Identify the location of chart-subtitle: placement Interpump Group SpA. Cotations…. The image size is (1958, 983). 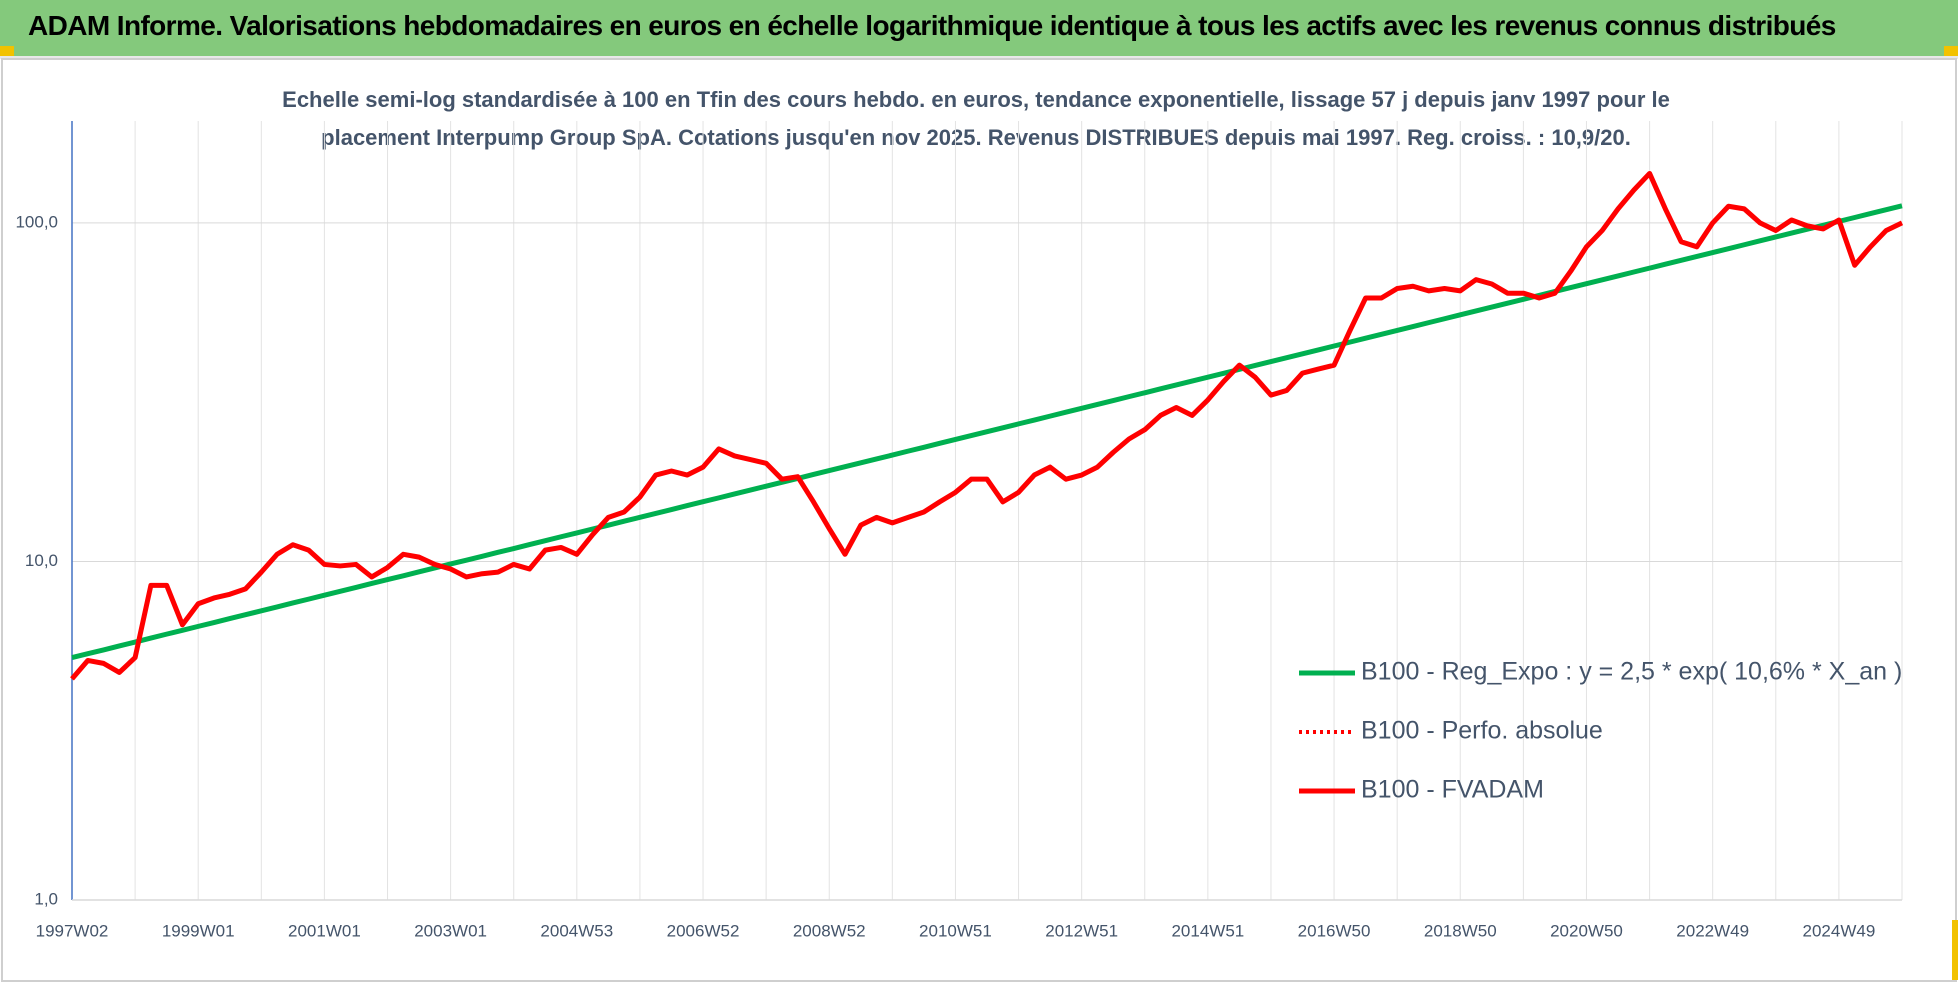
(976, 137).